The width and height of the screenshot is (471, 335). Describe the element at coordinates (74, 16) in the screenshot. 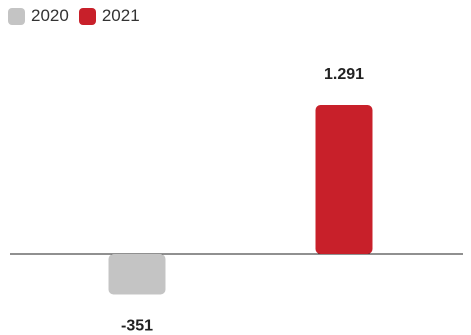

I see `legend: 2020 2021` at that location.